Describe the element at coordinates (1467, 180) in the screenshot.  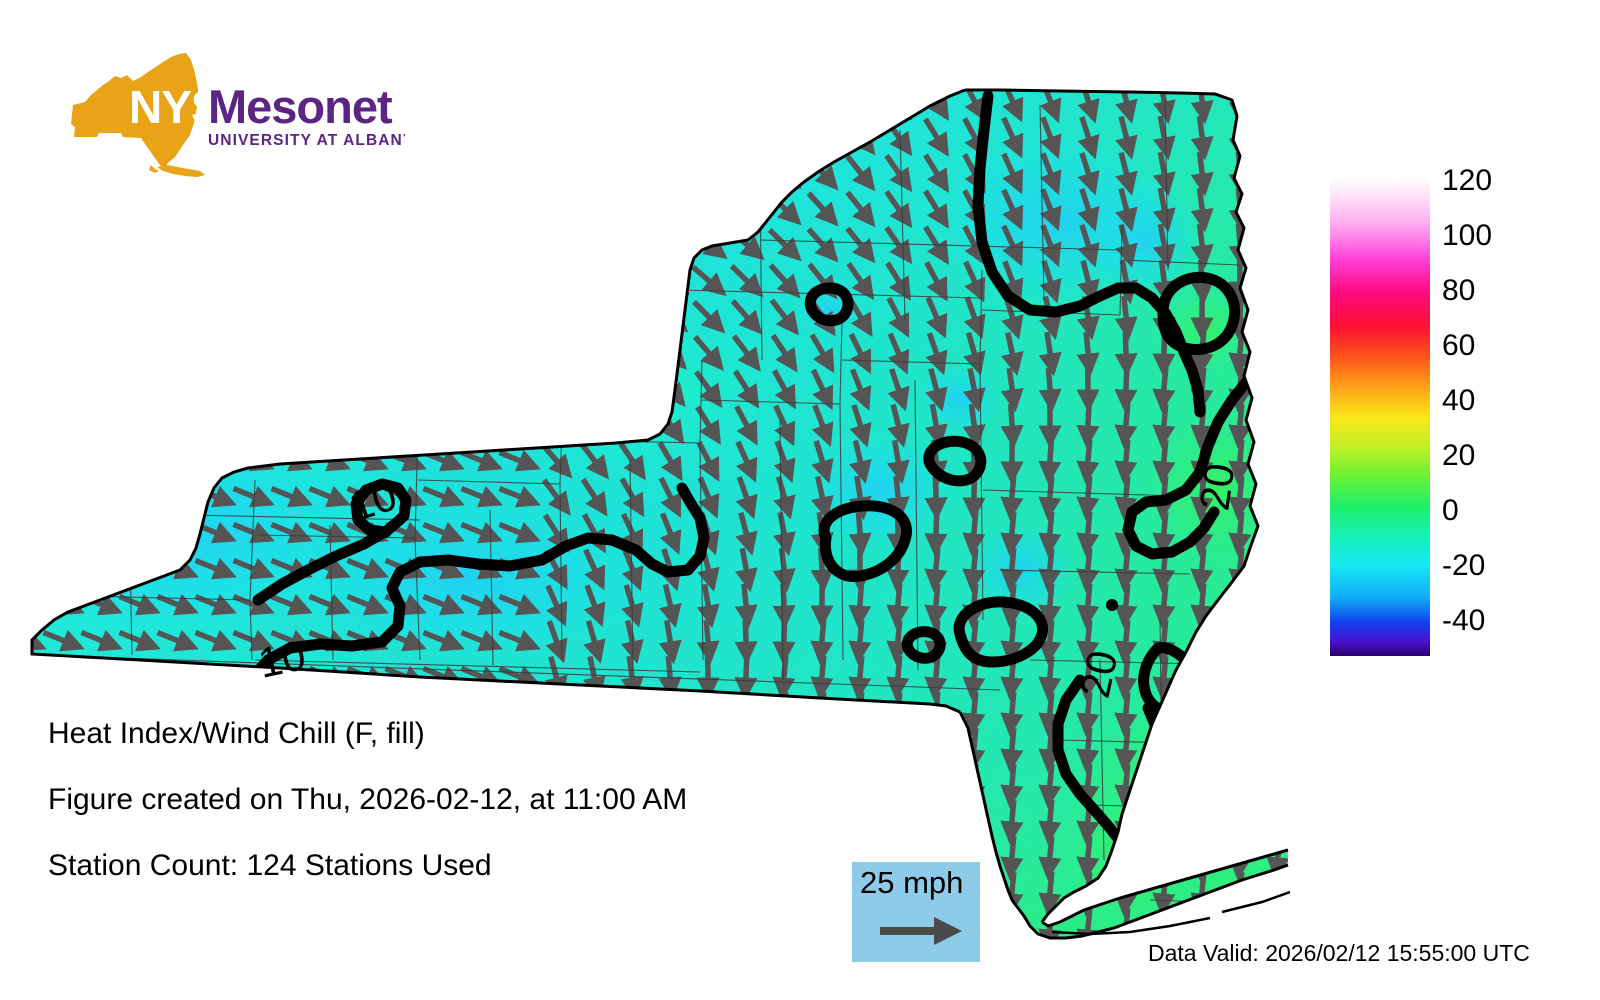
I see `colorbar-tick-120: 120` at that location.